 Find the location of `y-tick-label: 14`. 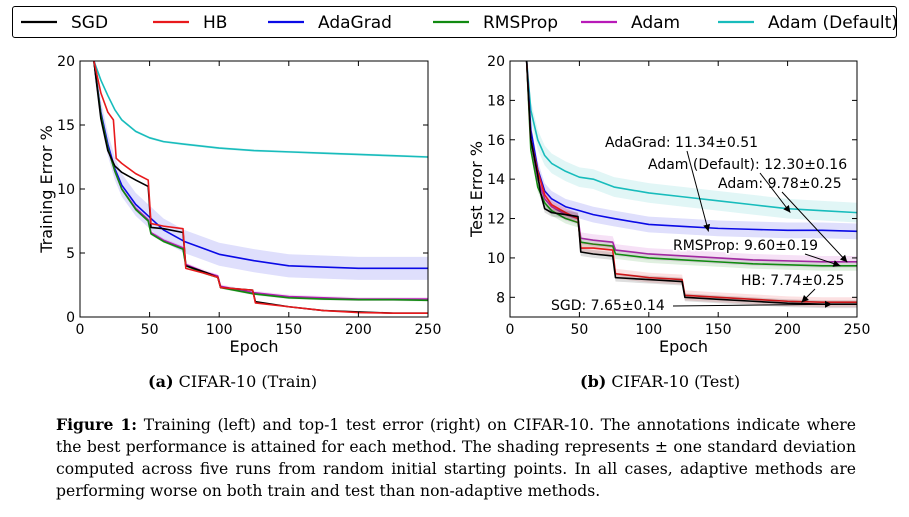

y-tick-label: 14 is located at coordinates (496, 180).